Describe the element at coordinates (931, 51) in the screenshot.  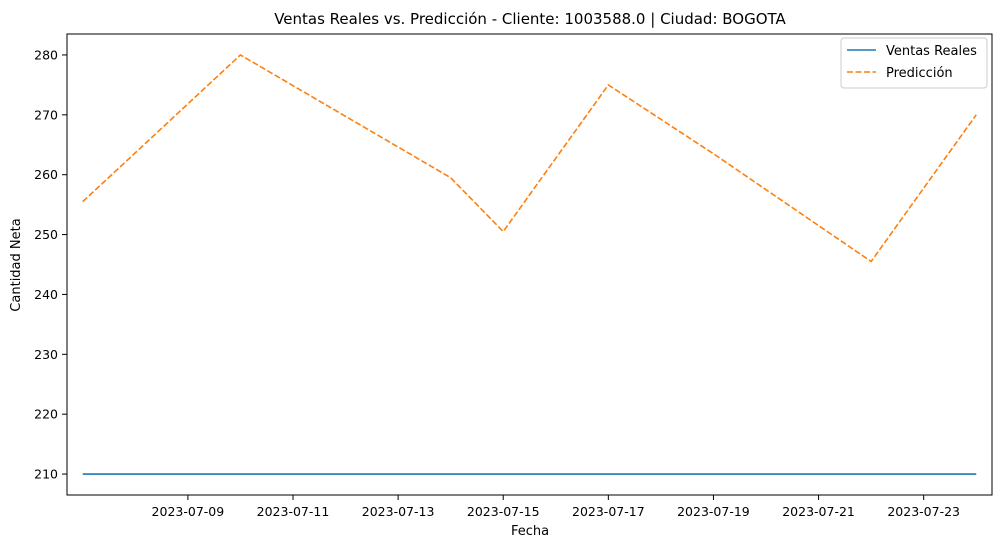
I see `legend-entry-ventas-reales: Ventas Reales` at that location.